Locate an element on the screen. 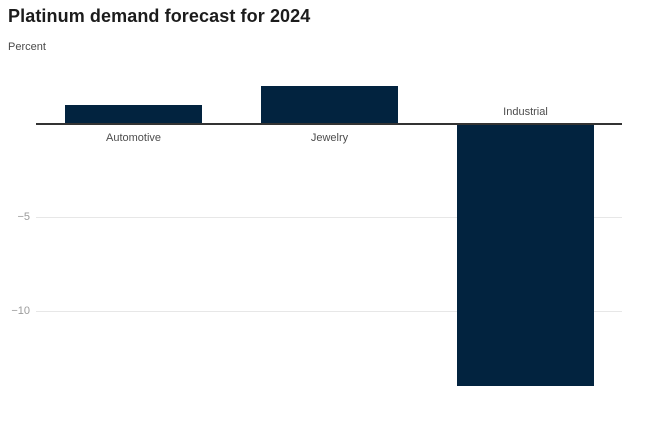  category-label-industrial: Industrial is located at coordinates (525, 111).